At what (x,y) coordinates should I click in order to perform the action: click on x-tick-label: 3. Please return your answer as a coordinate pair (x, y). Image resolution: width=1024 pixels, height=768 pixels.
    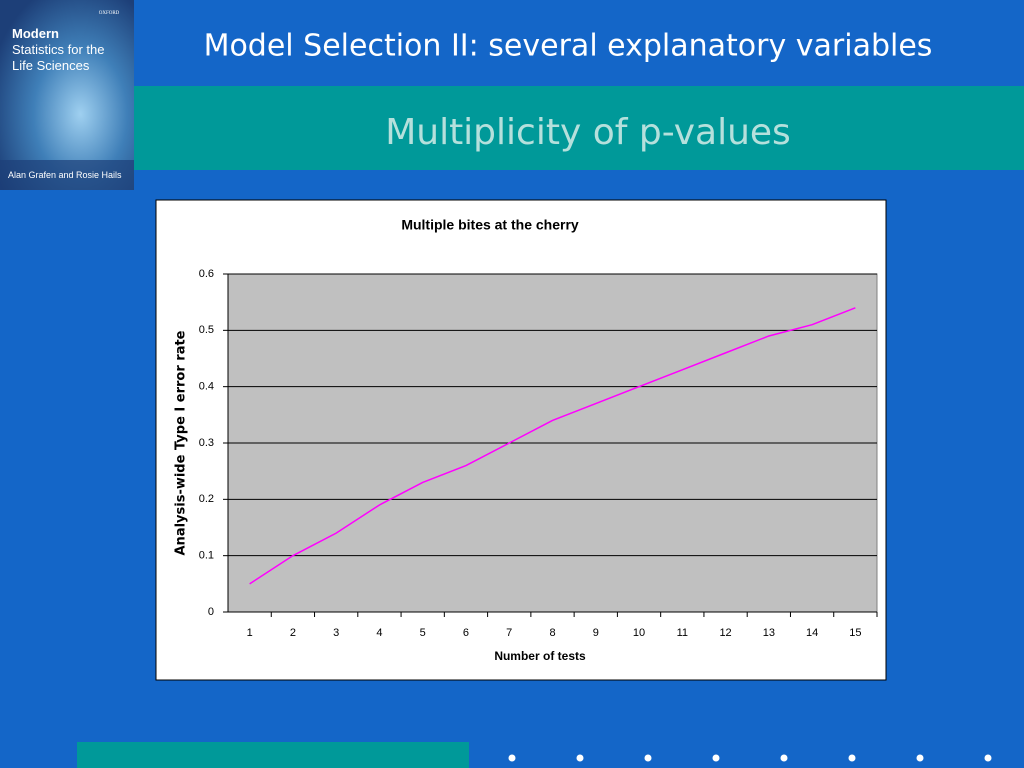
    Looking at the image, I should click on (336, 633).